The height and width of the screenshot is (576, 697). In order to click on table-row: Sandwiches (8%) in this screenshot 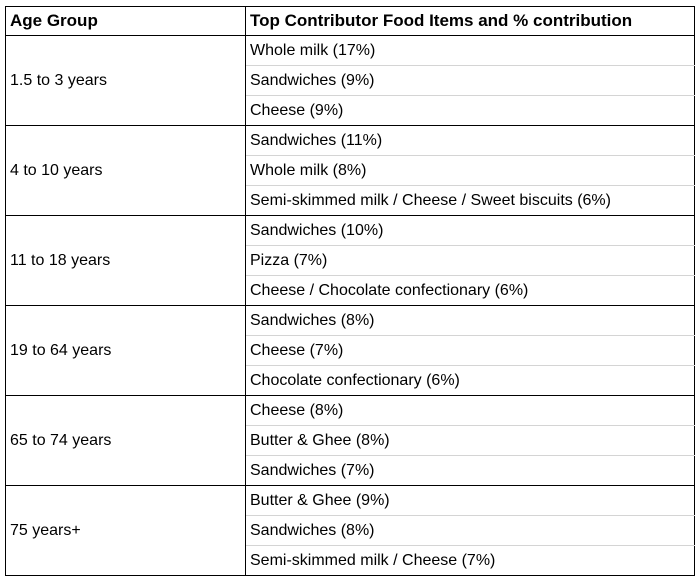, I will do `click(350, 530)`.